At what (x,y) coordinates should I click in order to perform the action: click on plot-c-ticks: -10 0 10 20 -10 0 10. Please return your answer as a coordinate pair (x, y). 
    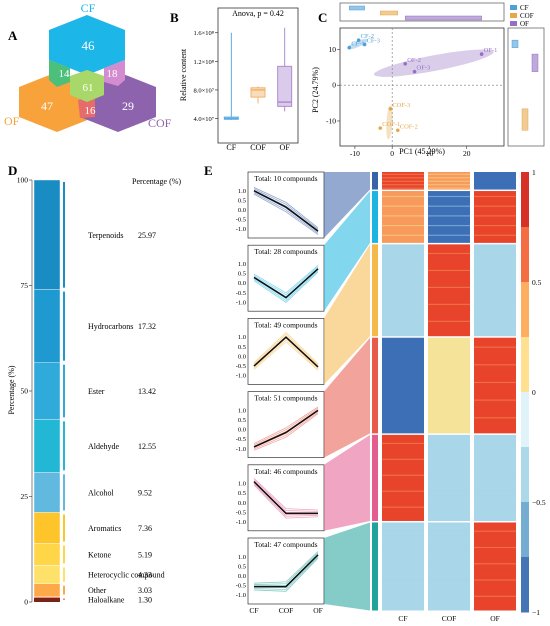
    Looking at the image, I should click on (415, 93).